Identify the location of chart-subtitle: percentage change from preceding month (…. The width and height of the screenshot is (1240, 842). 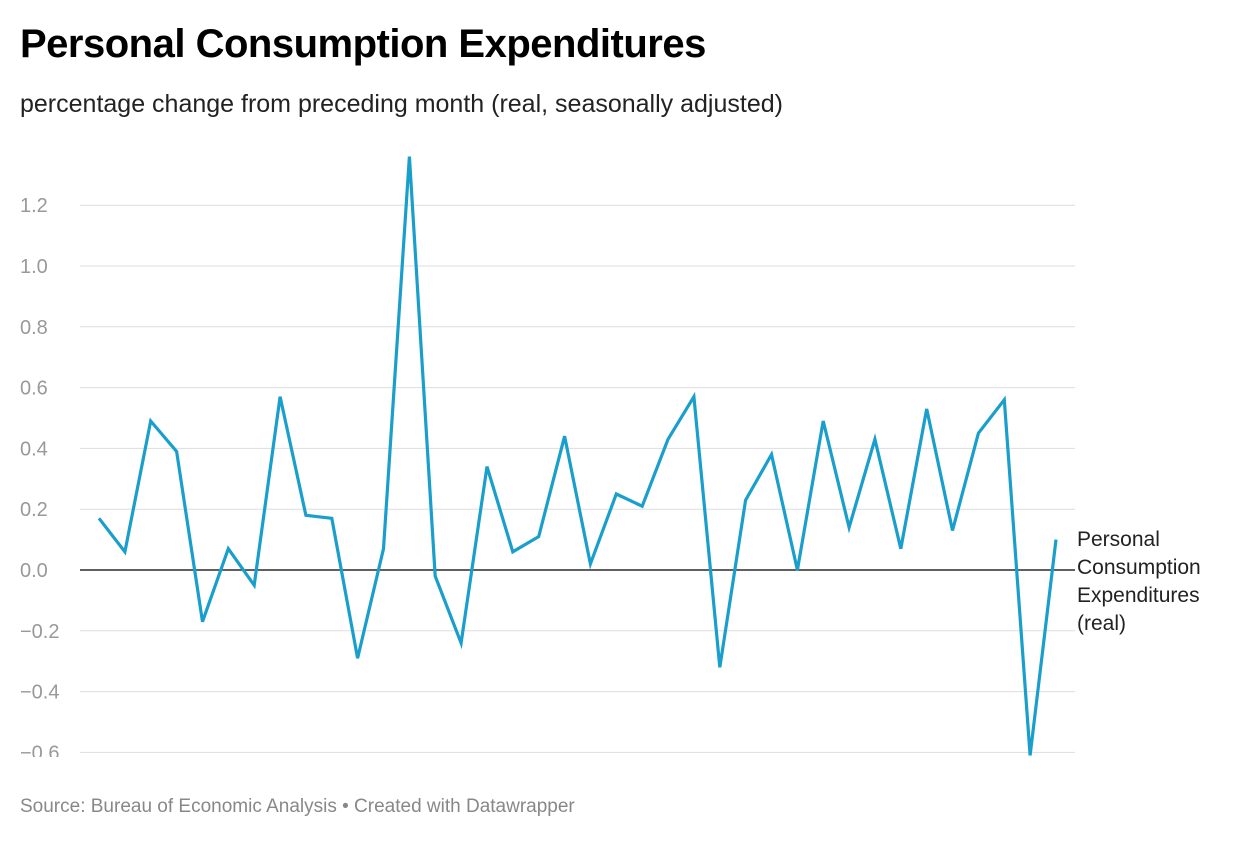
(401, 104).